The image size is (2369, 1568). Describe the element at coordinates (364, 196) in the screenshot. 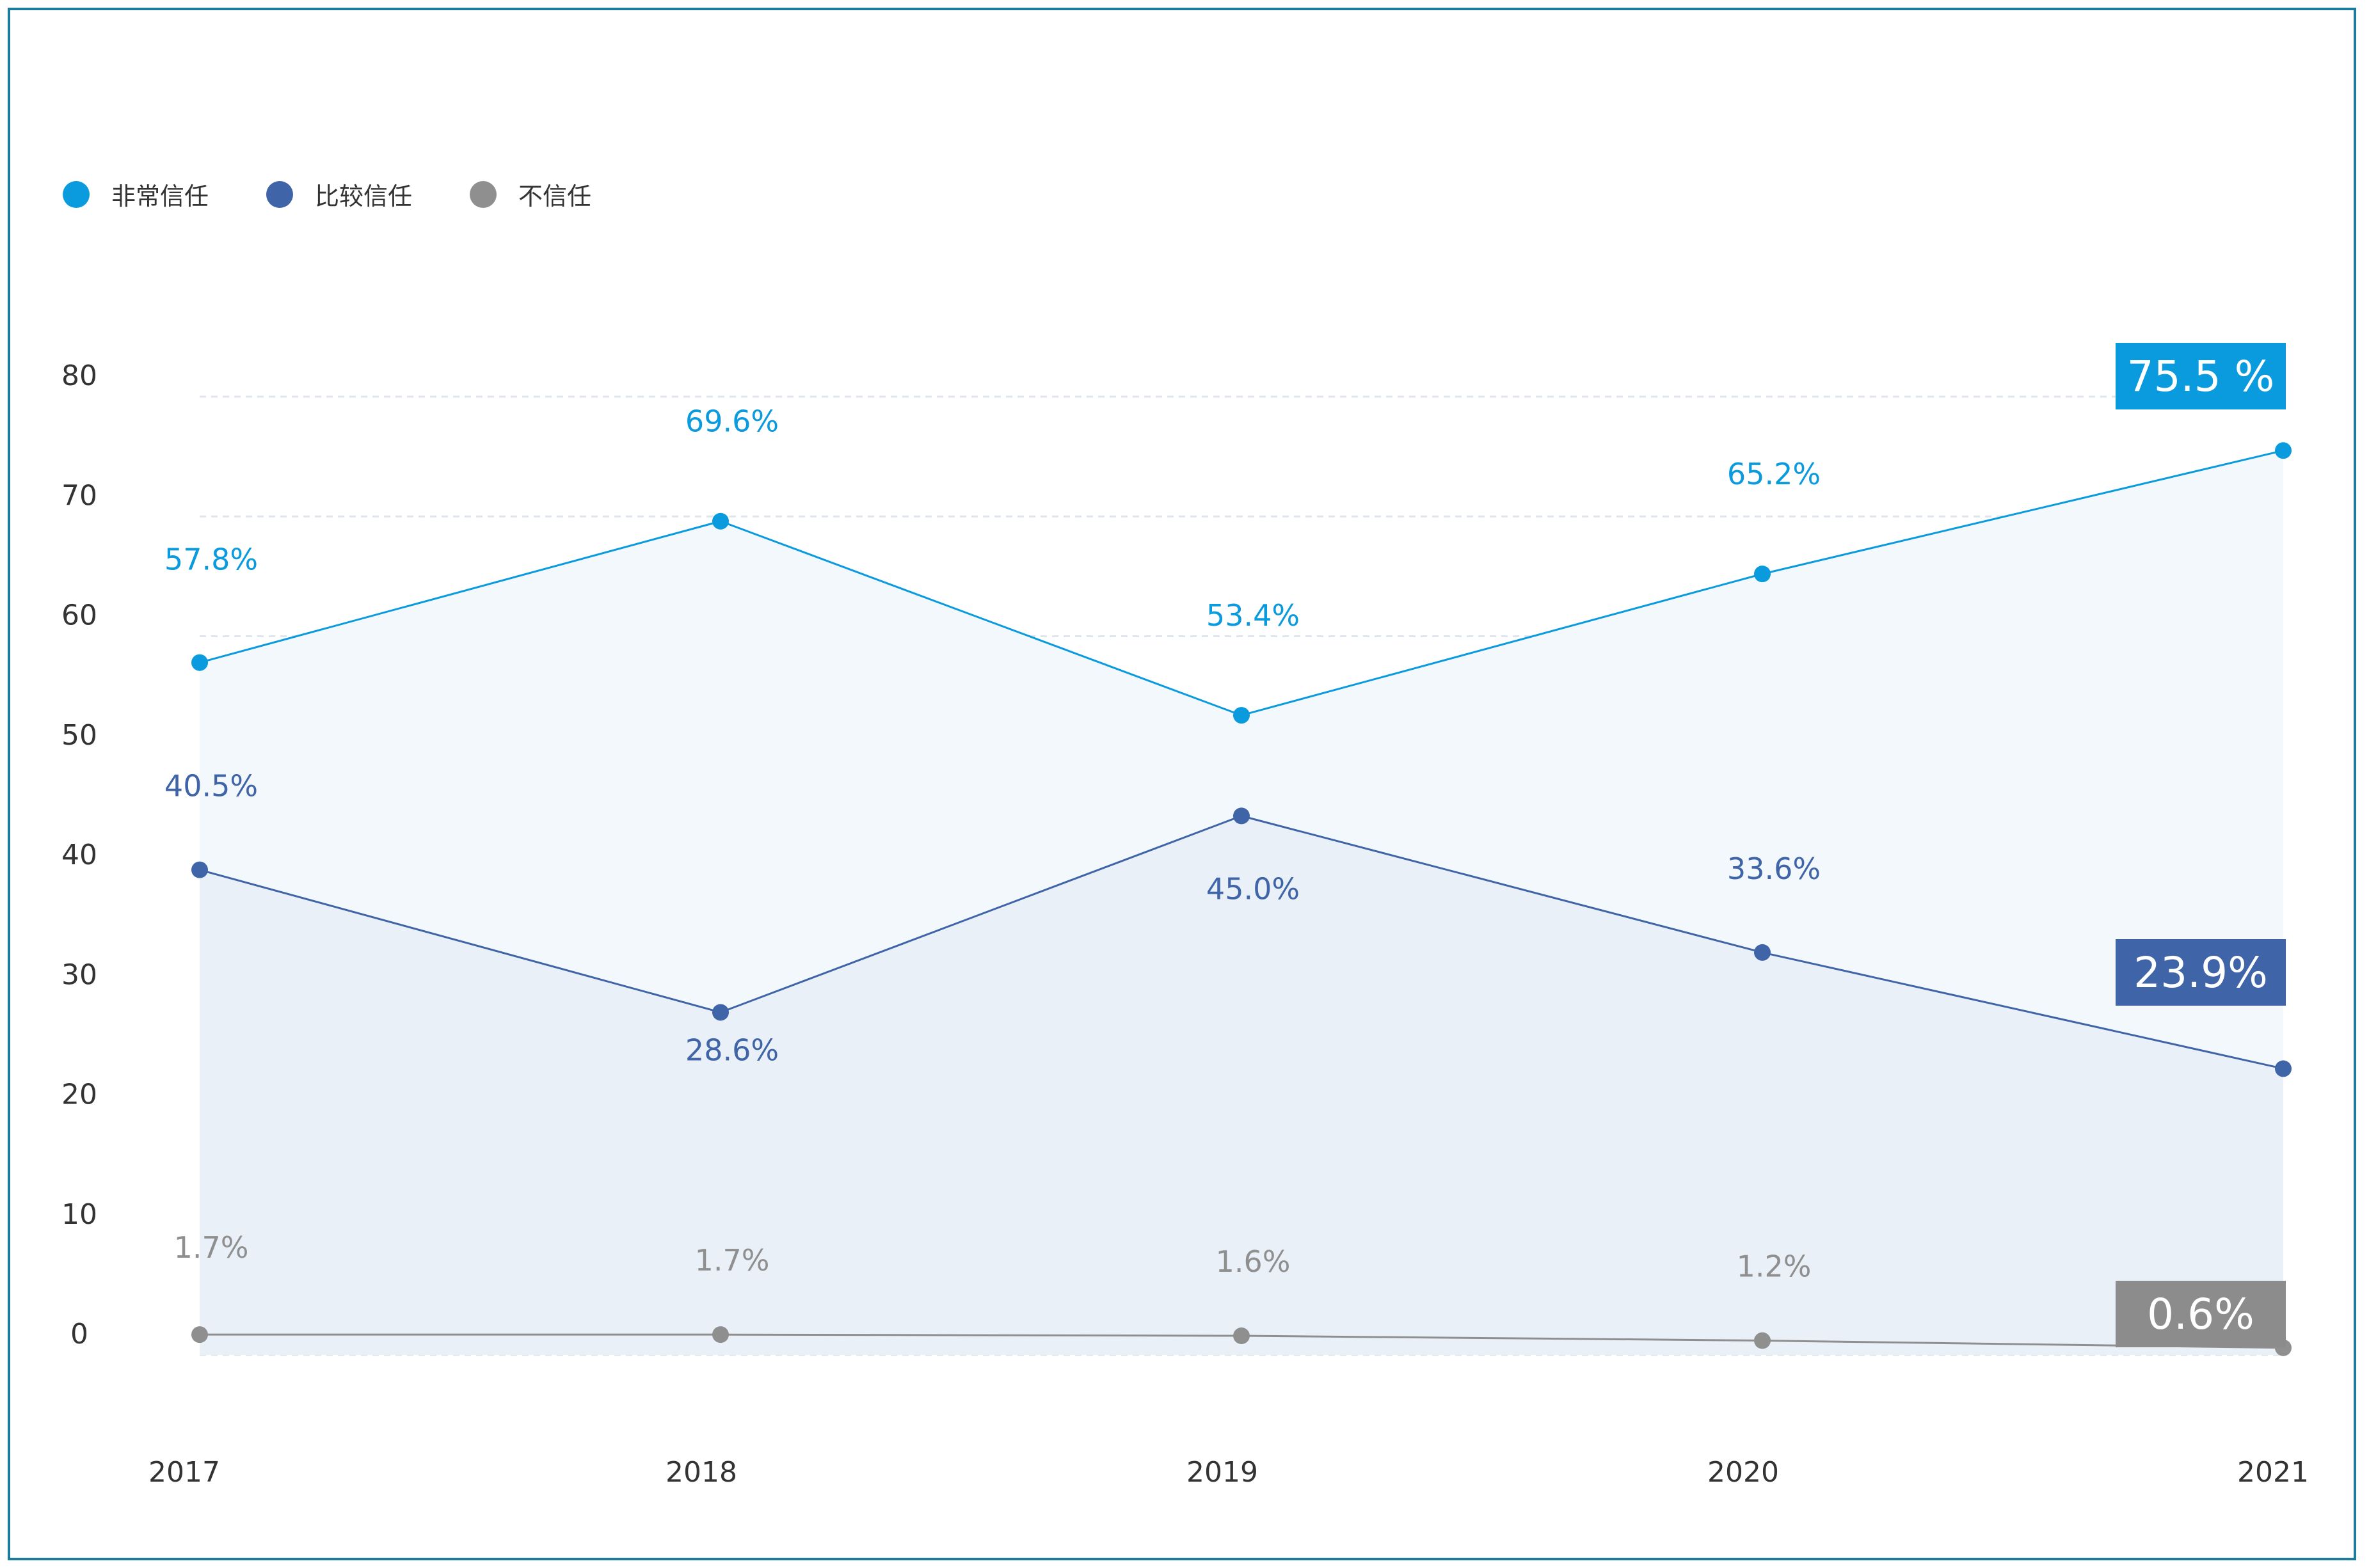

I see `legend-label: 比较信任` at that location.